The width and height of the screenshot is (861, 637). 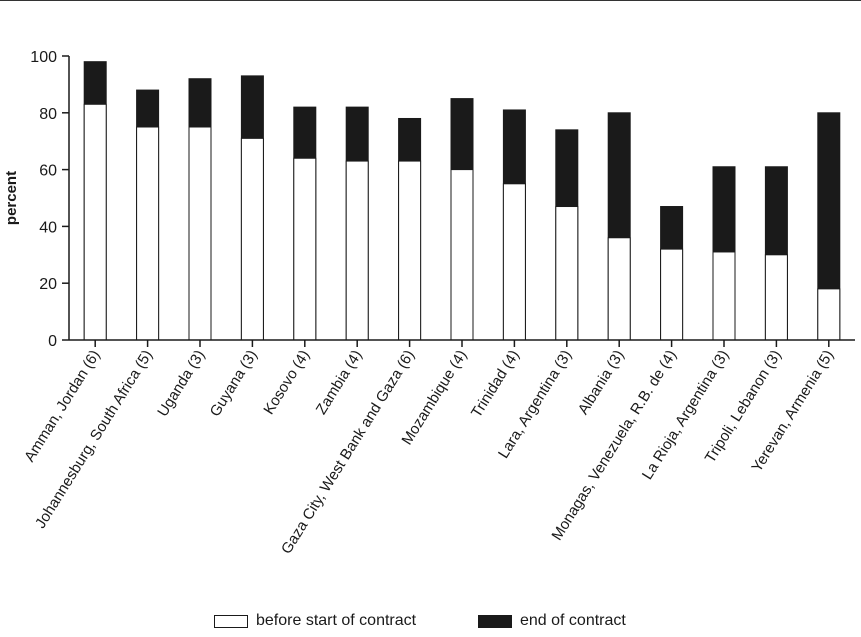 I want to click on y-tick-label: 60, so click(x=48, y=171).